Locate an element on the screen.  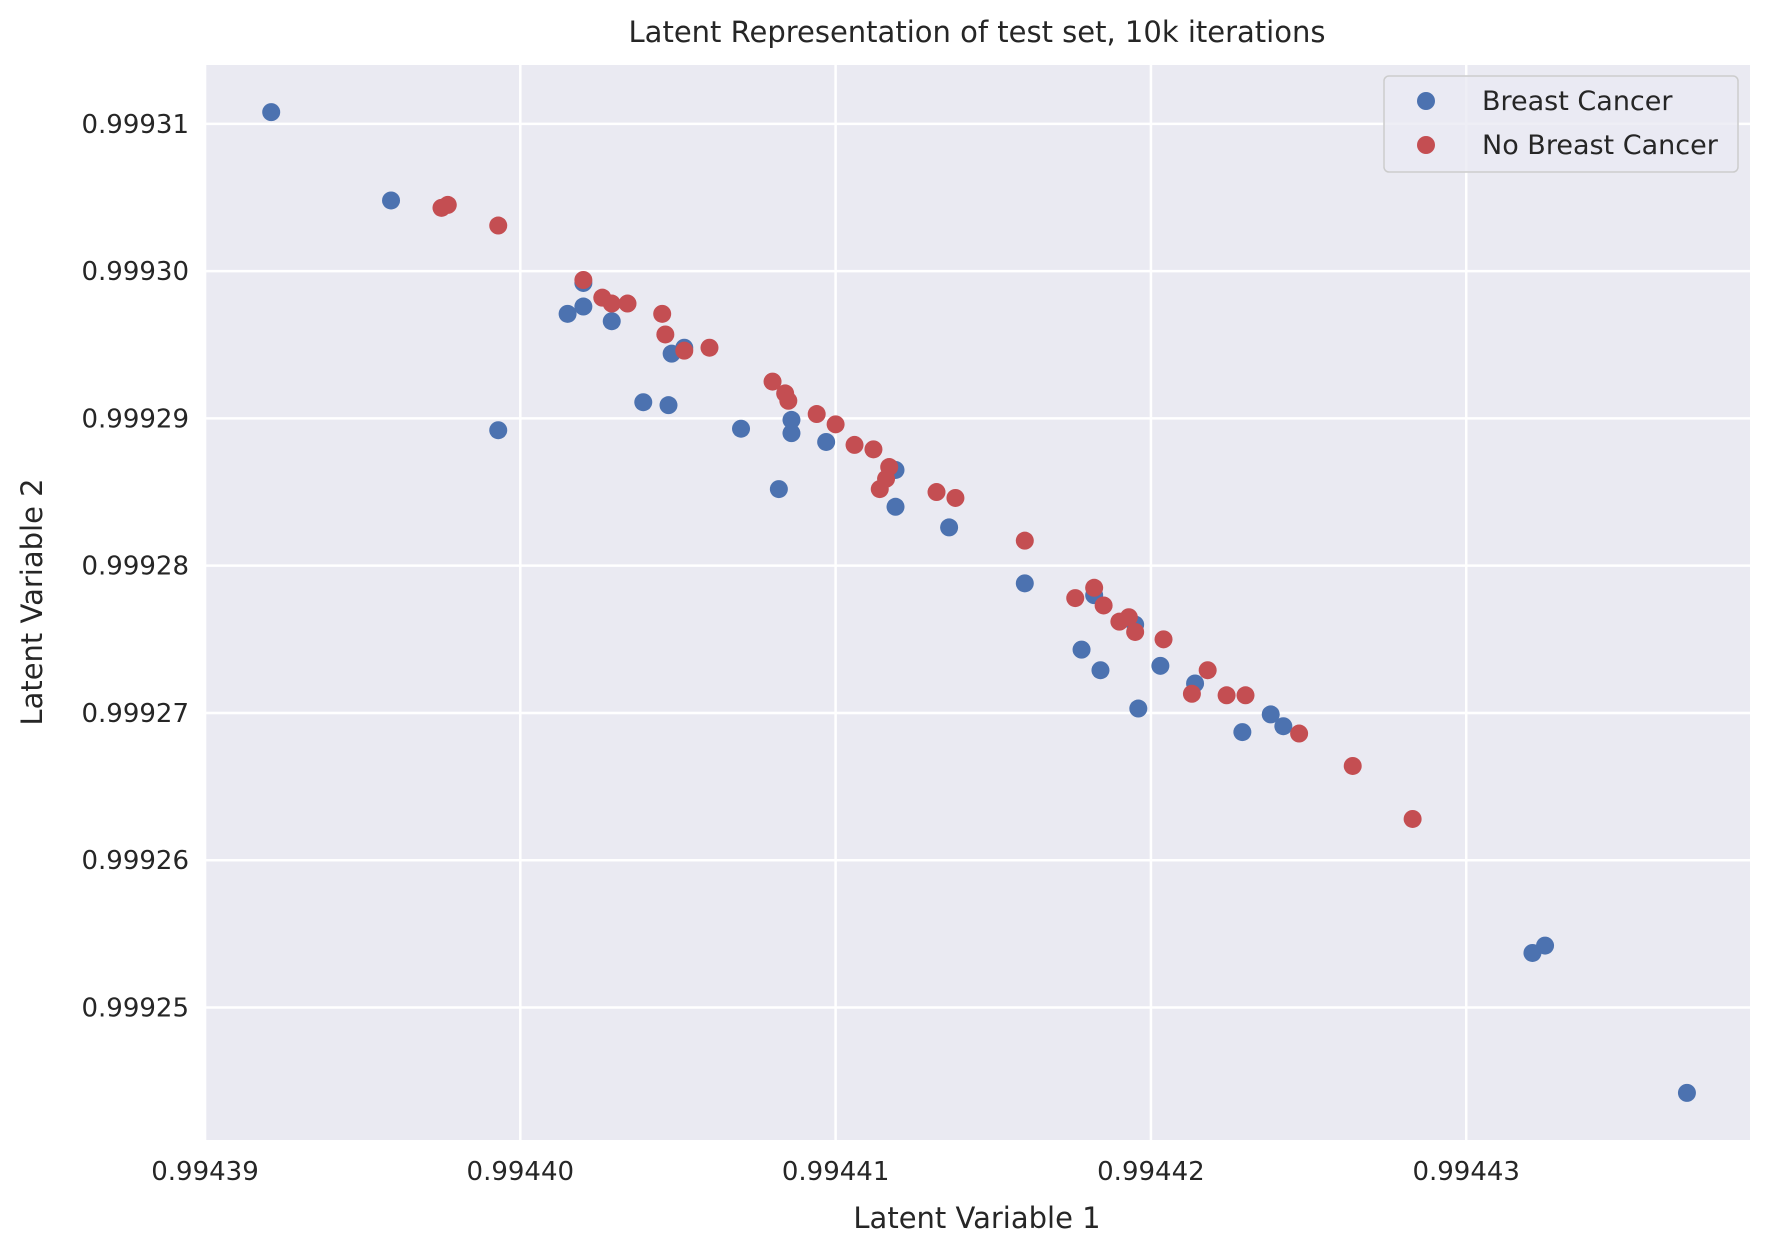
legend-label-breast-cancer: Breast Cancer is located at coordinates (1577, 101).